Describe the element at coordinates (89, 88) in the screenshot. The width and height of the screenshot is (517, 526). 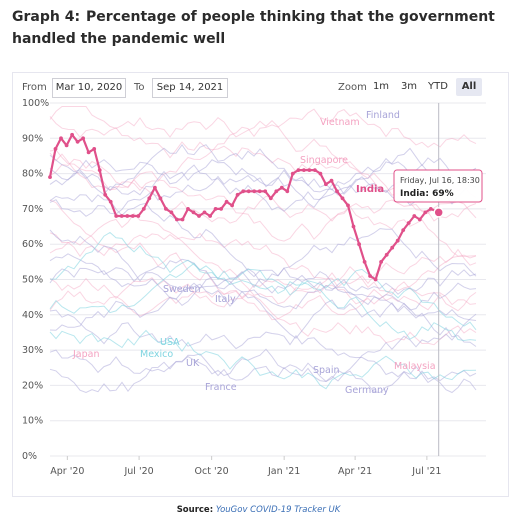
I see `from-date-input: Mar 10, 2020` at that location.